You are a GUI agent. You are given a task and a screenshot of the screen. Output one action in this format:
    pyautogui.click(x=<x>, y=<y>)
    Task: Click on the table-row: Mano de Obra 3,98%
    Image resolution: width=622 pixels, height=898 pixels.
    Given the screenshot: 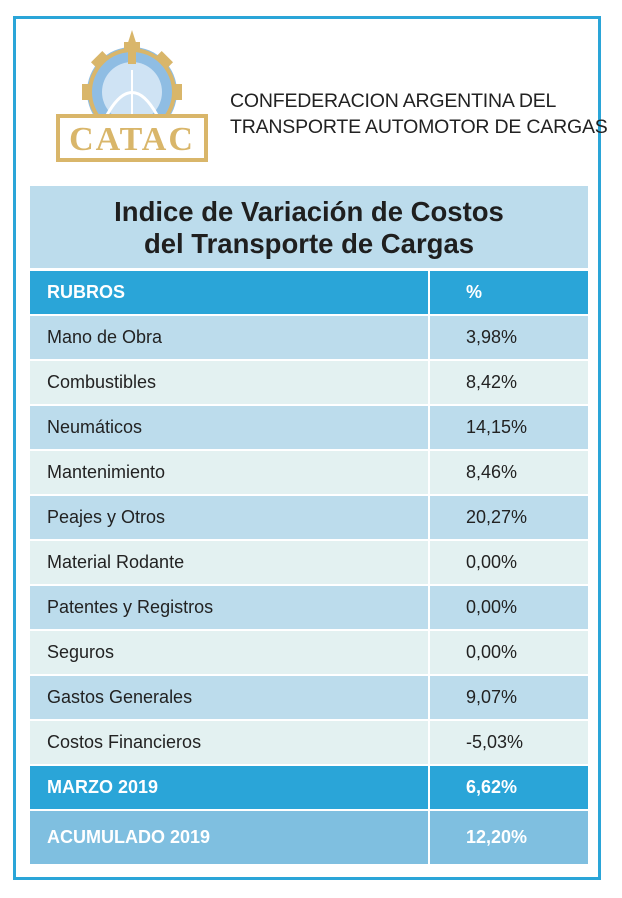 What is the action you would take?
    pyautogui.click(x=309, y=338)
    